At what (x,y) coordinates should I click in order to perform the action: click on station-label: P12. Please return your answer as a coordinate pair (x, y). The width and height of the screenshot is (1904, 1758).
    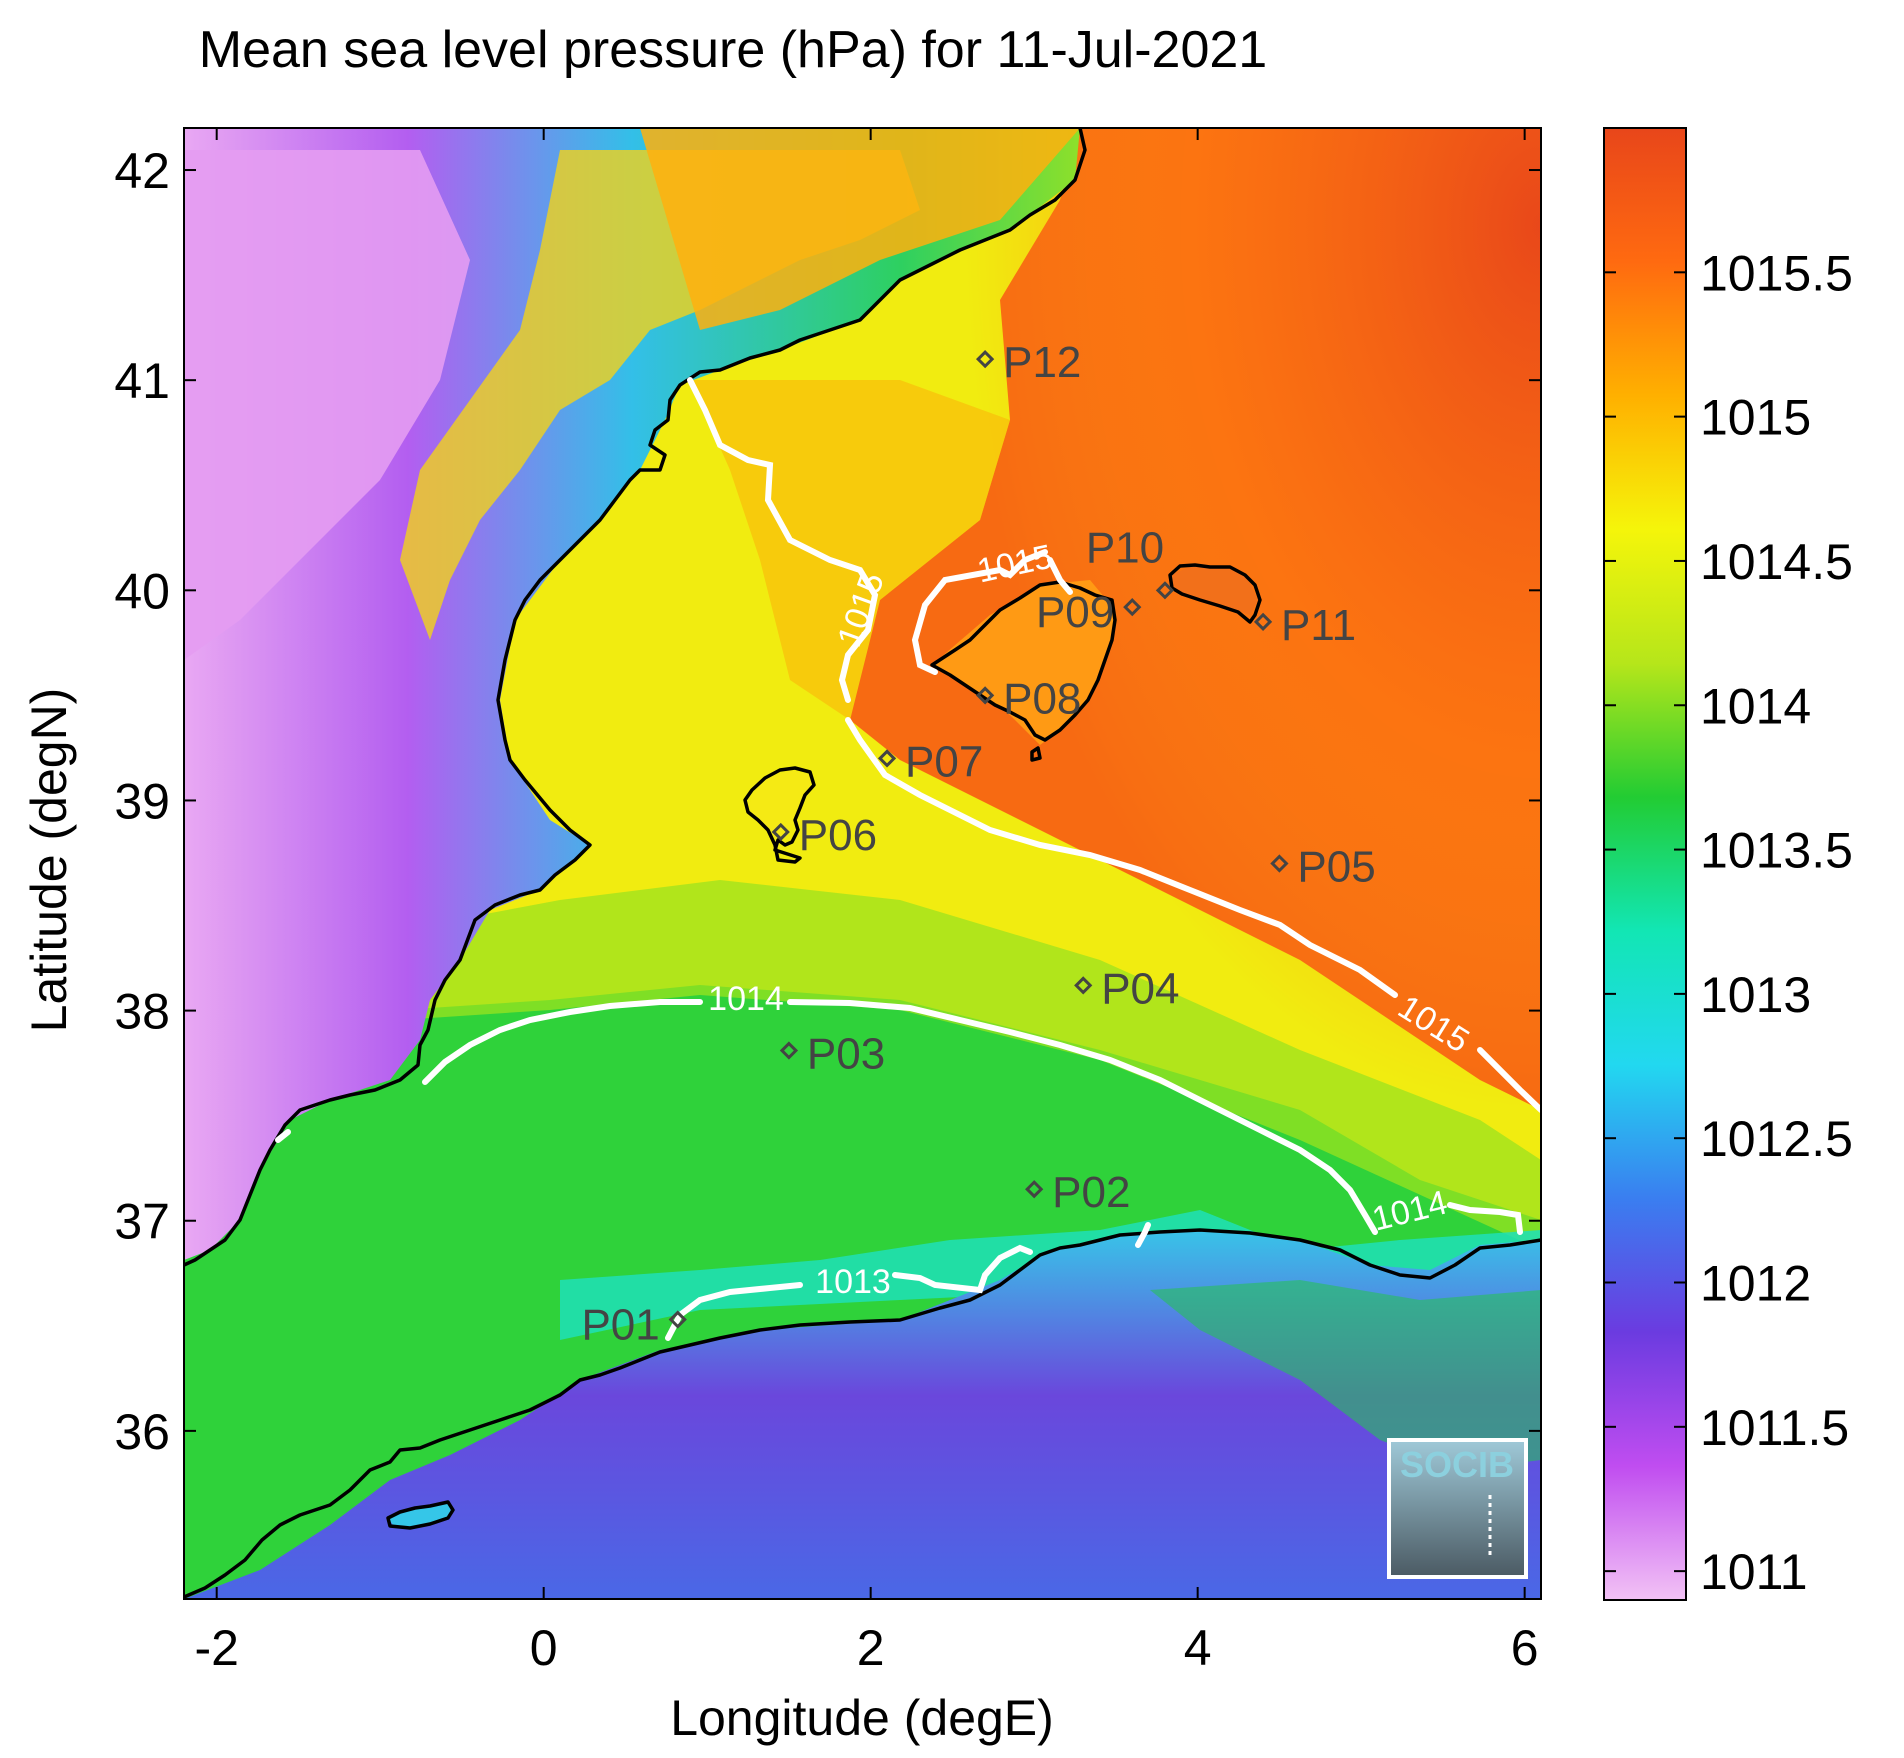
    Looking at the image, I should click on (1042, 362).